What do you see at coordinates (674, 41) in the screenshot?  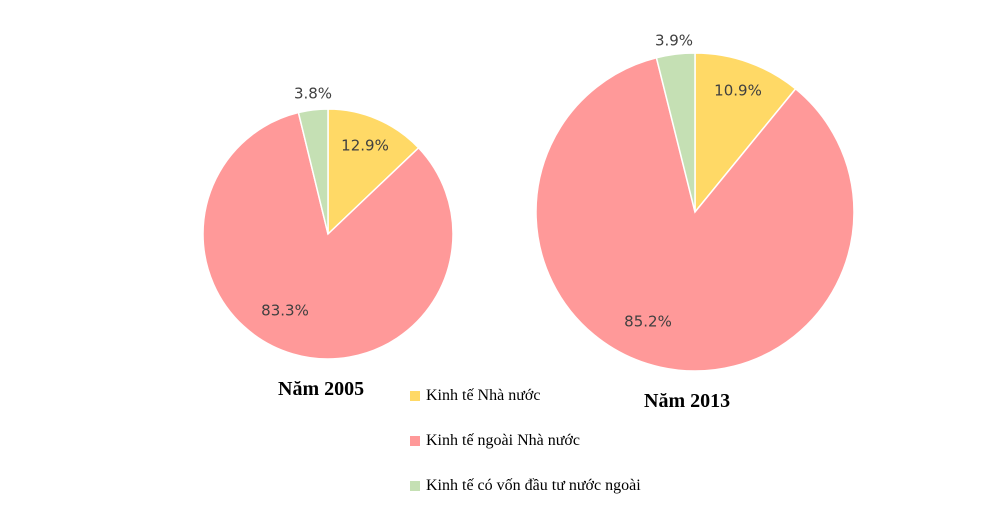 I see `data-label-2013-foreign: 3.9%` at bounding box center [674, 41].